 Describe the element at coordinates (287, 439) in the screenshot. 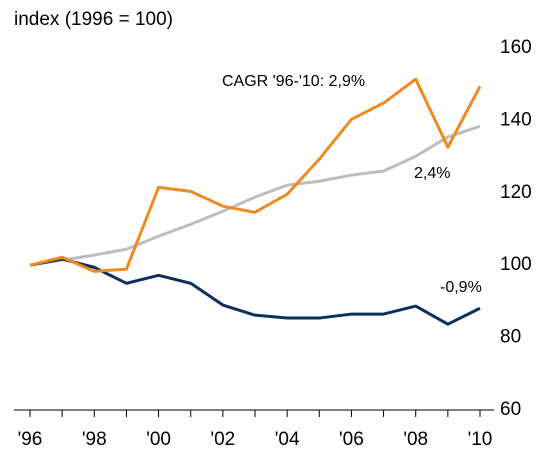

I see `x-tick-label: '04` at that location.